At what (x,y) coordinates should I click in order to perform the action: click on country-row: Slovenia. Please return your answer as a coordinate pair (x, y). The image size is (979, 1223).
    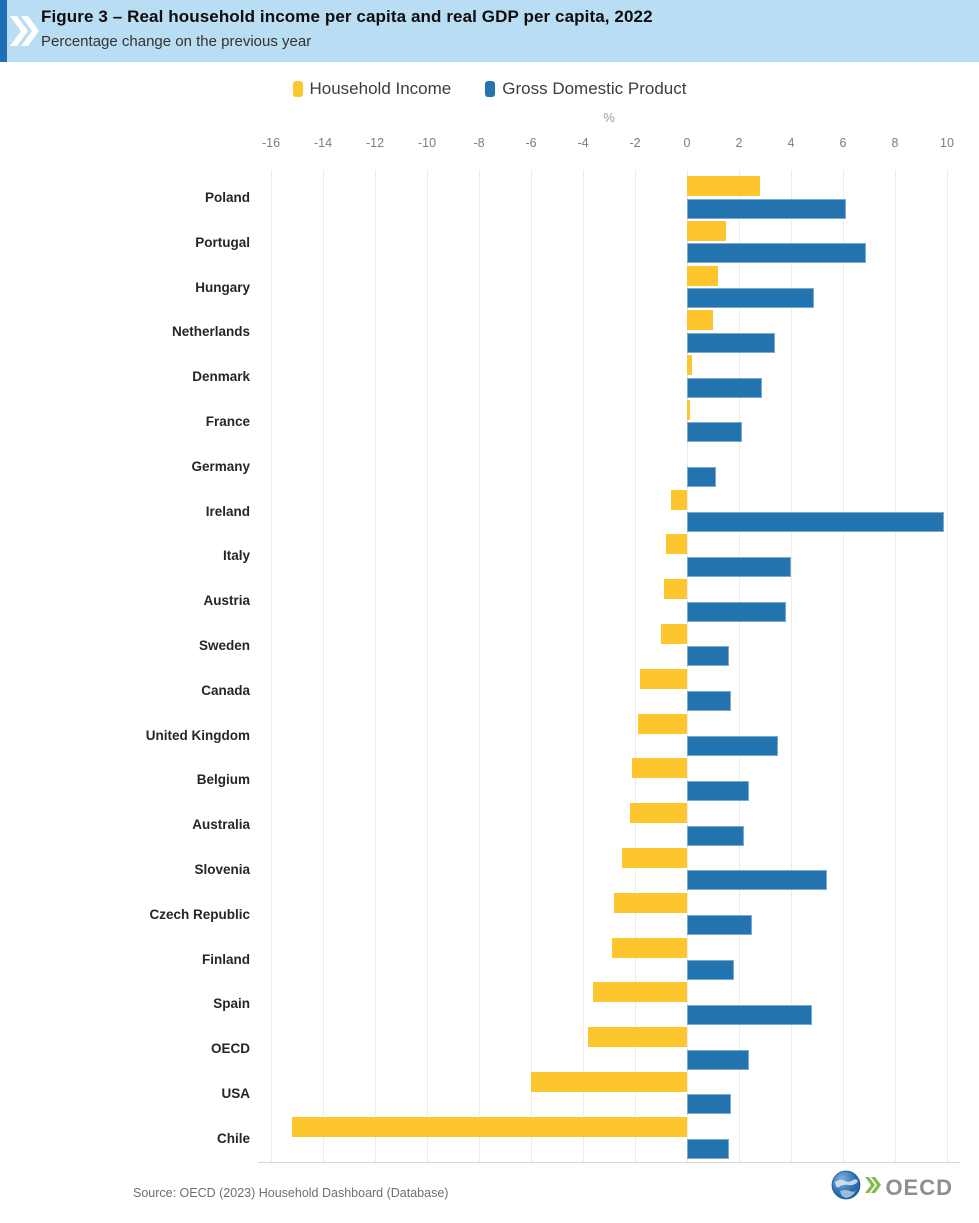
    Looking at the image, I should click on (489, 870).